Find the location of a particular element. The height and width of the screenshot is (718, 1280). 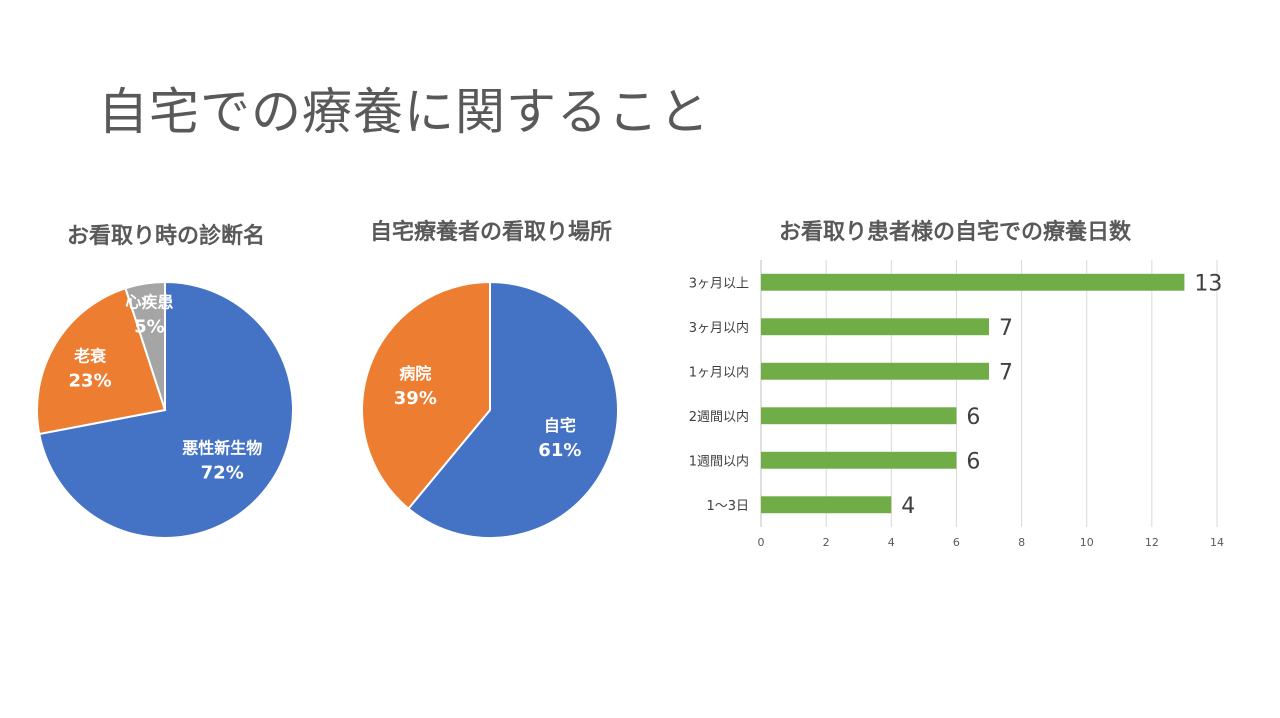

y-category-label-2: 1ヶ月以内 is located at coordinates (719, 372).